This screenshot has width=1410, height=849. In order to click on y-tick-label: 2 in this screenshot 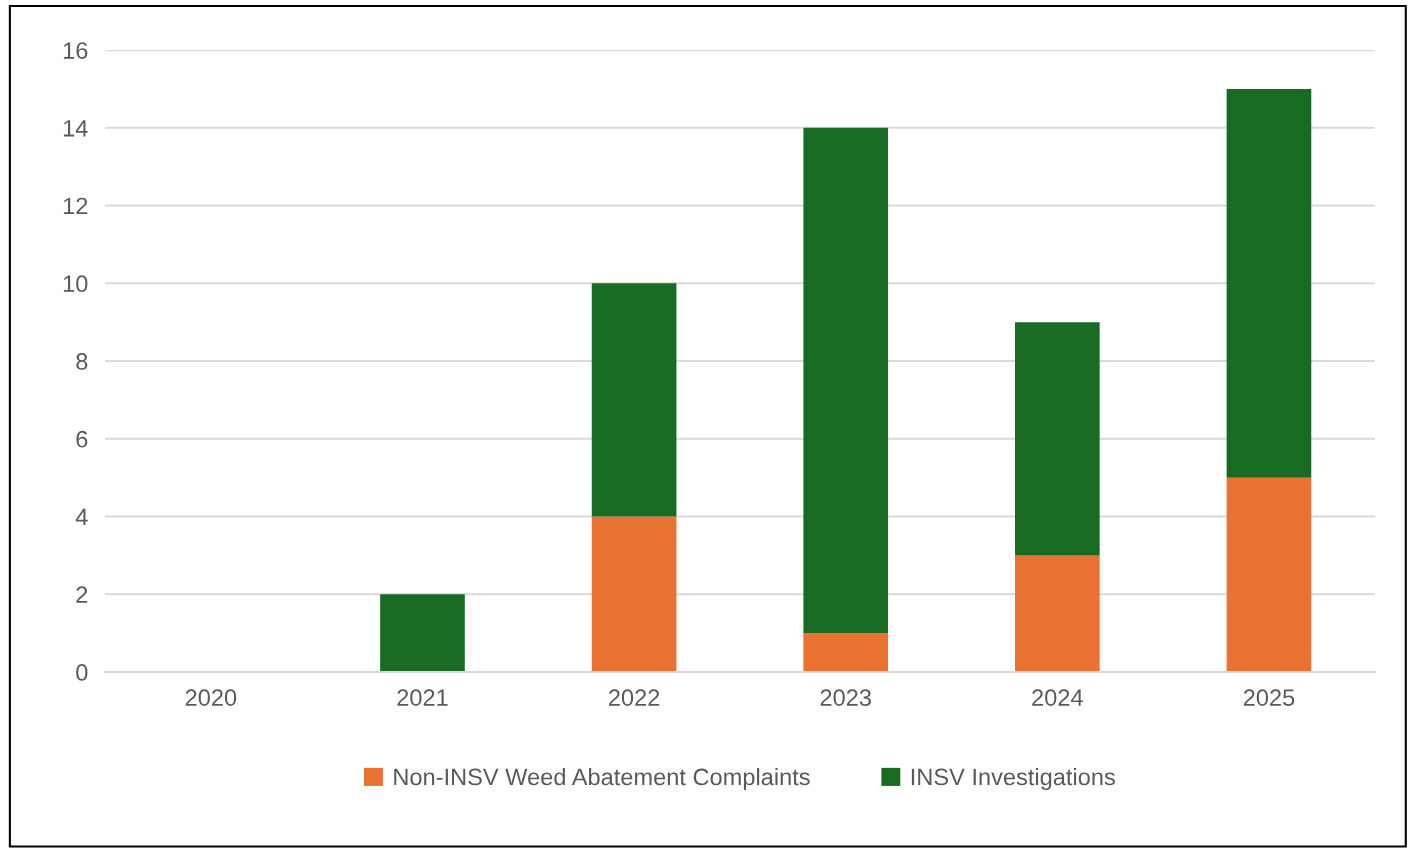, I will do `click(82, 594)`.